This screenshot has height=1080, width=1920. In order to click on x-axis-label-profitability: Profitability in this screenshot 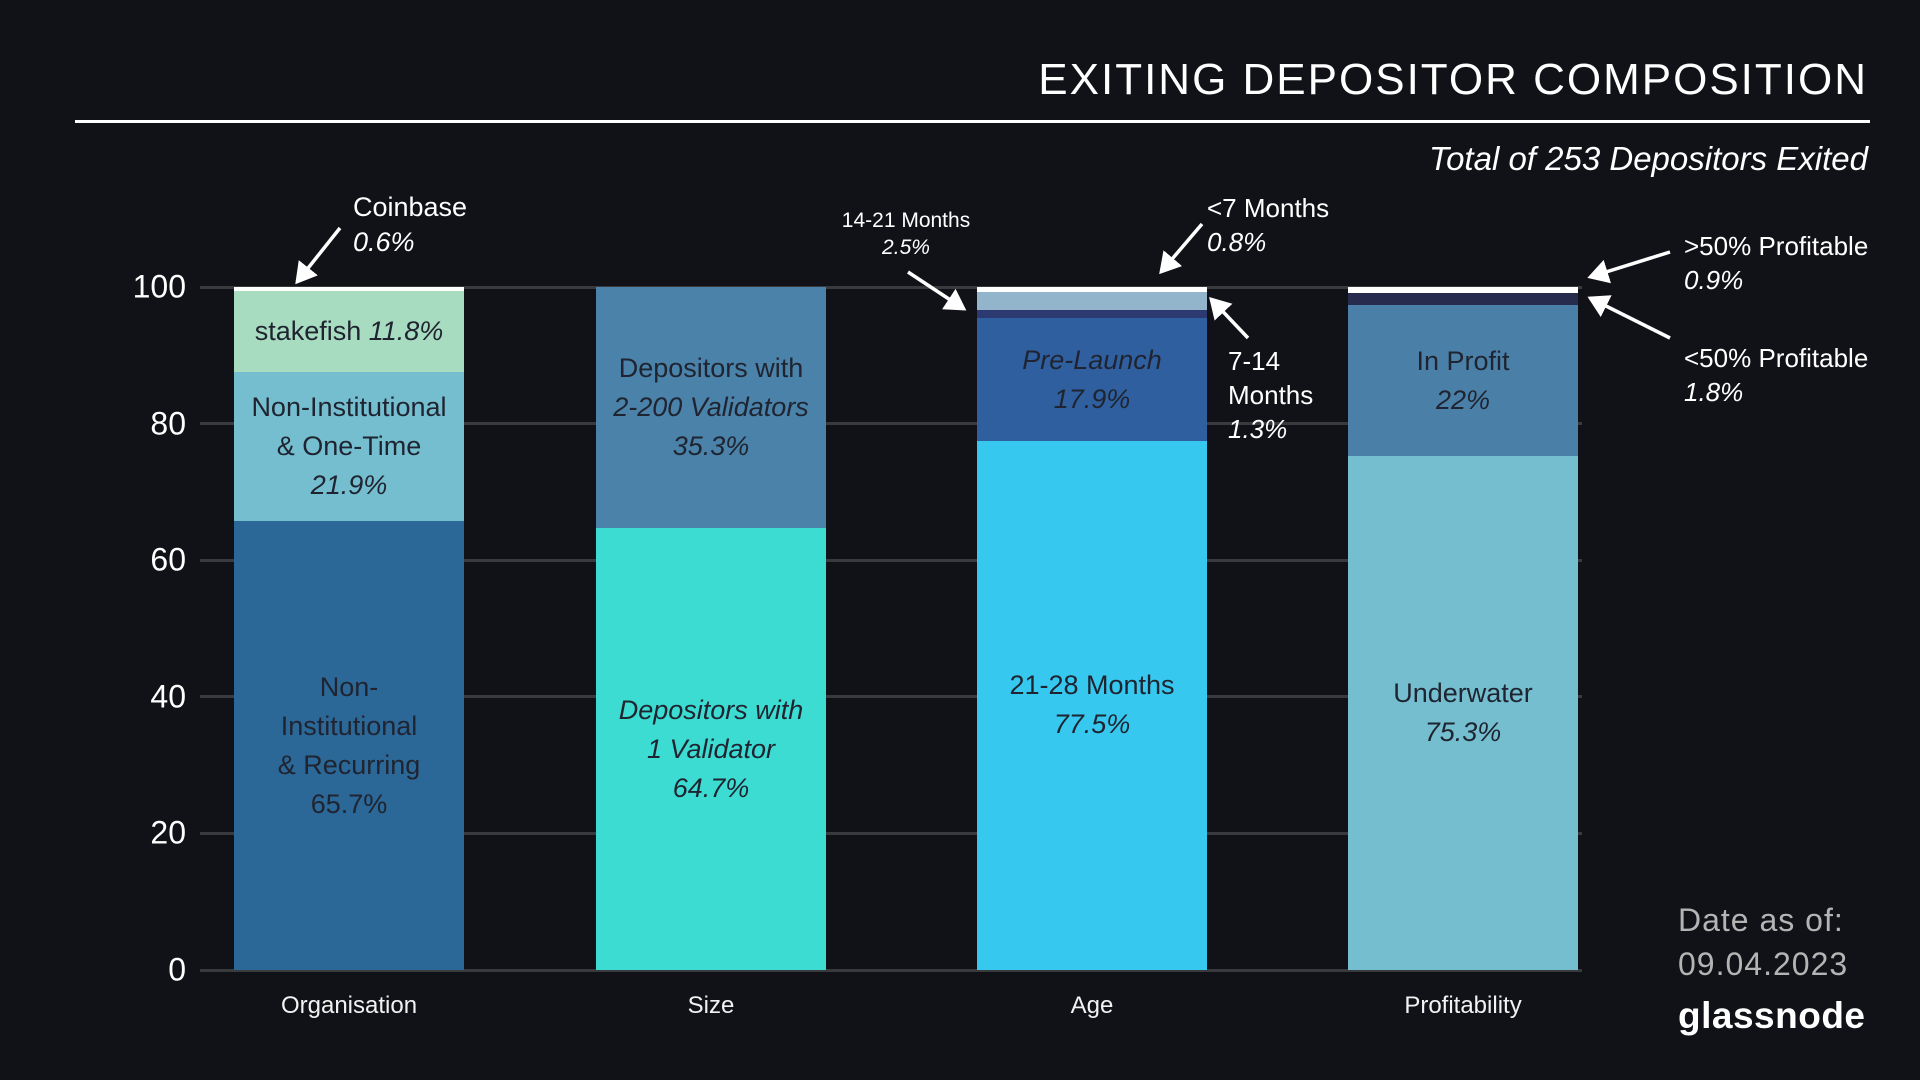, I will do `click(1463, 1005)`.